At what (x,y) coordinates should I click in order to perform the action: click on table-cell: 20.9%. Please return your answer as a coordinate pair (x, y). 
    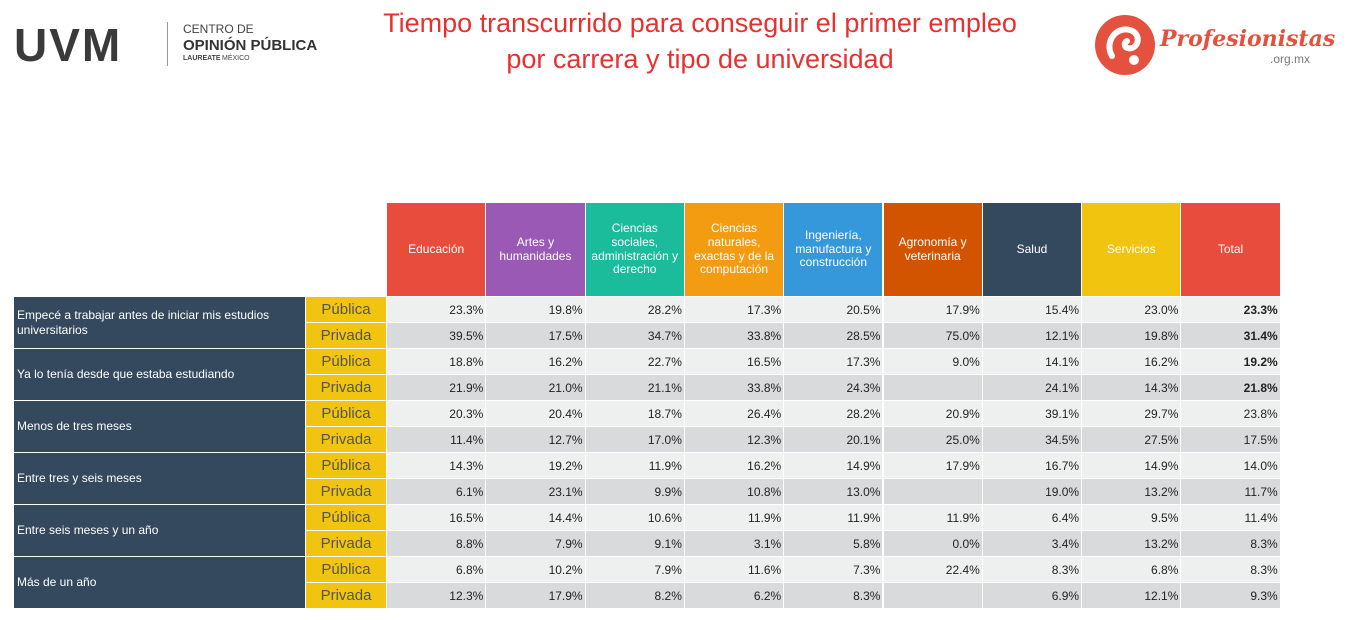
    Looking at the image, I should click on (932, 413).